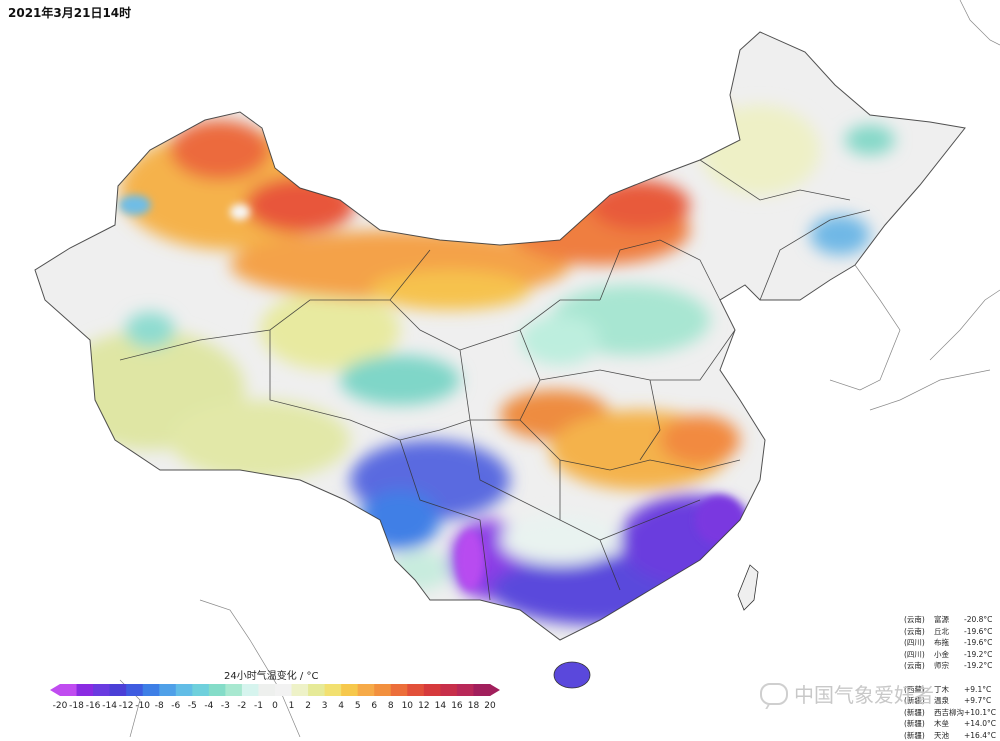  I want to click on legend-tick-label: -4, so click(208, 706).